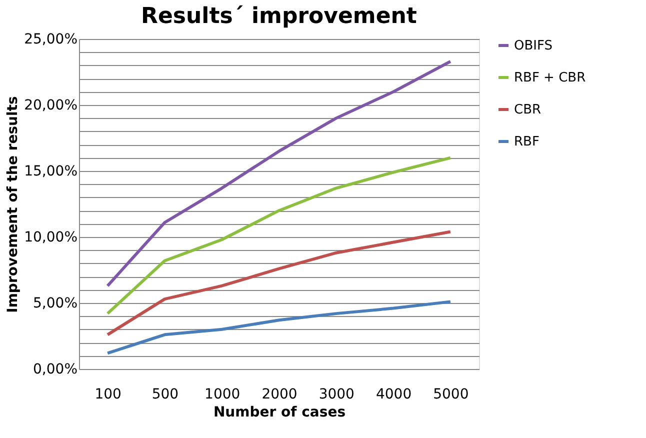 The width and height of the screenshot is (646, 438). I want to click on legend-label: OBIFS, so click(533, 46).